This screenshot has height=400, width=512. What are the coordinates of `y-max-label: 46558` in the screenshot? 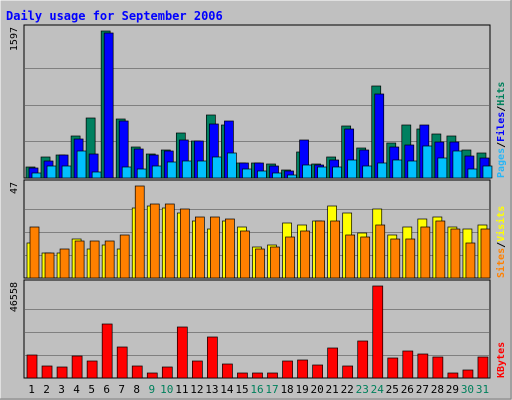 It's located at (14, 297).